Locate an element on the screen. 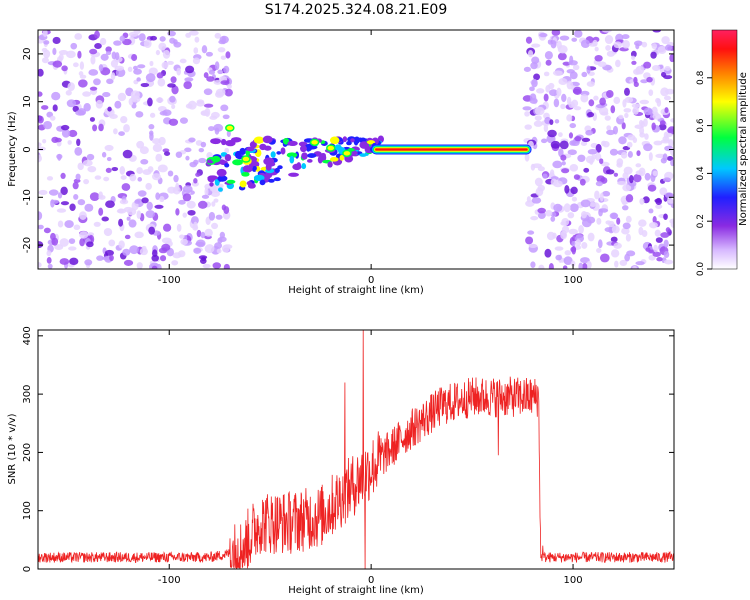 This screenshot has width=750, height=600. colorbar-gradient is located at coordinates (724, 149).